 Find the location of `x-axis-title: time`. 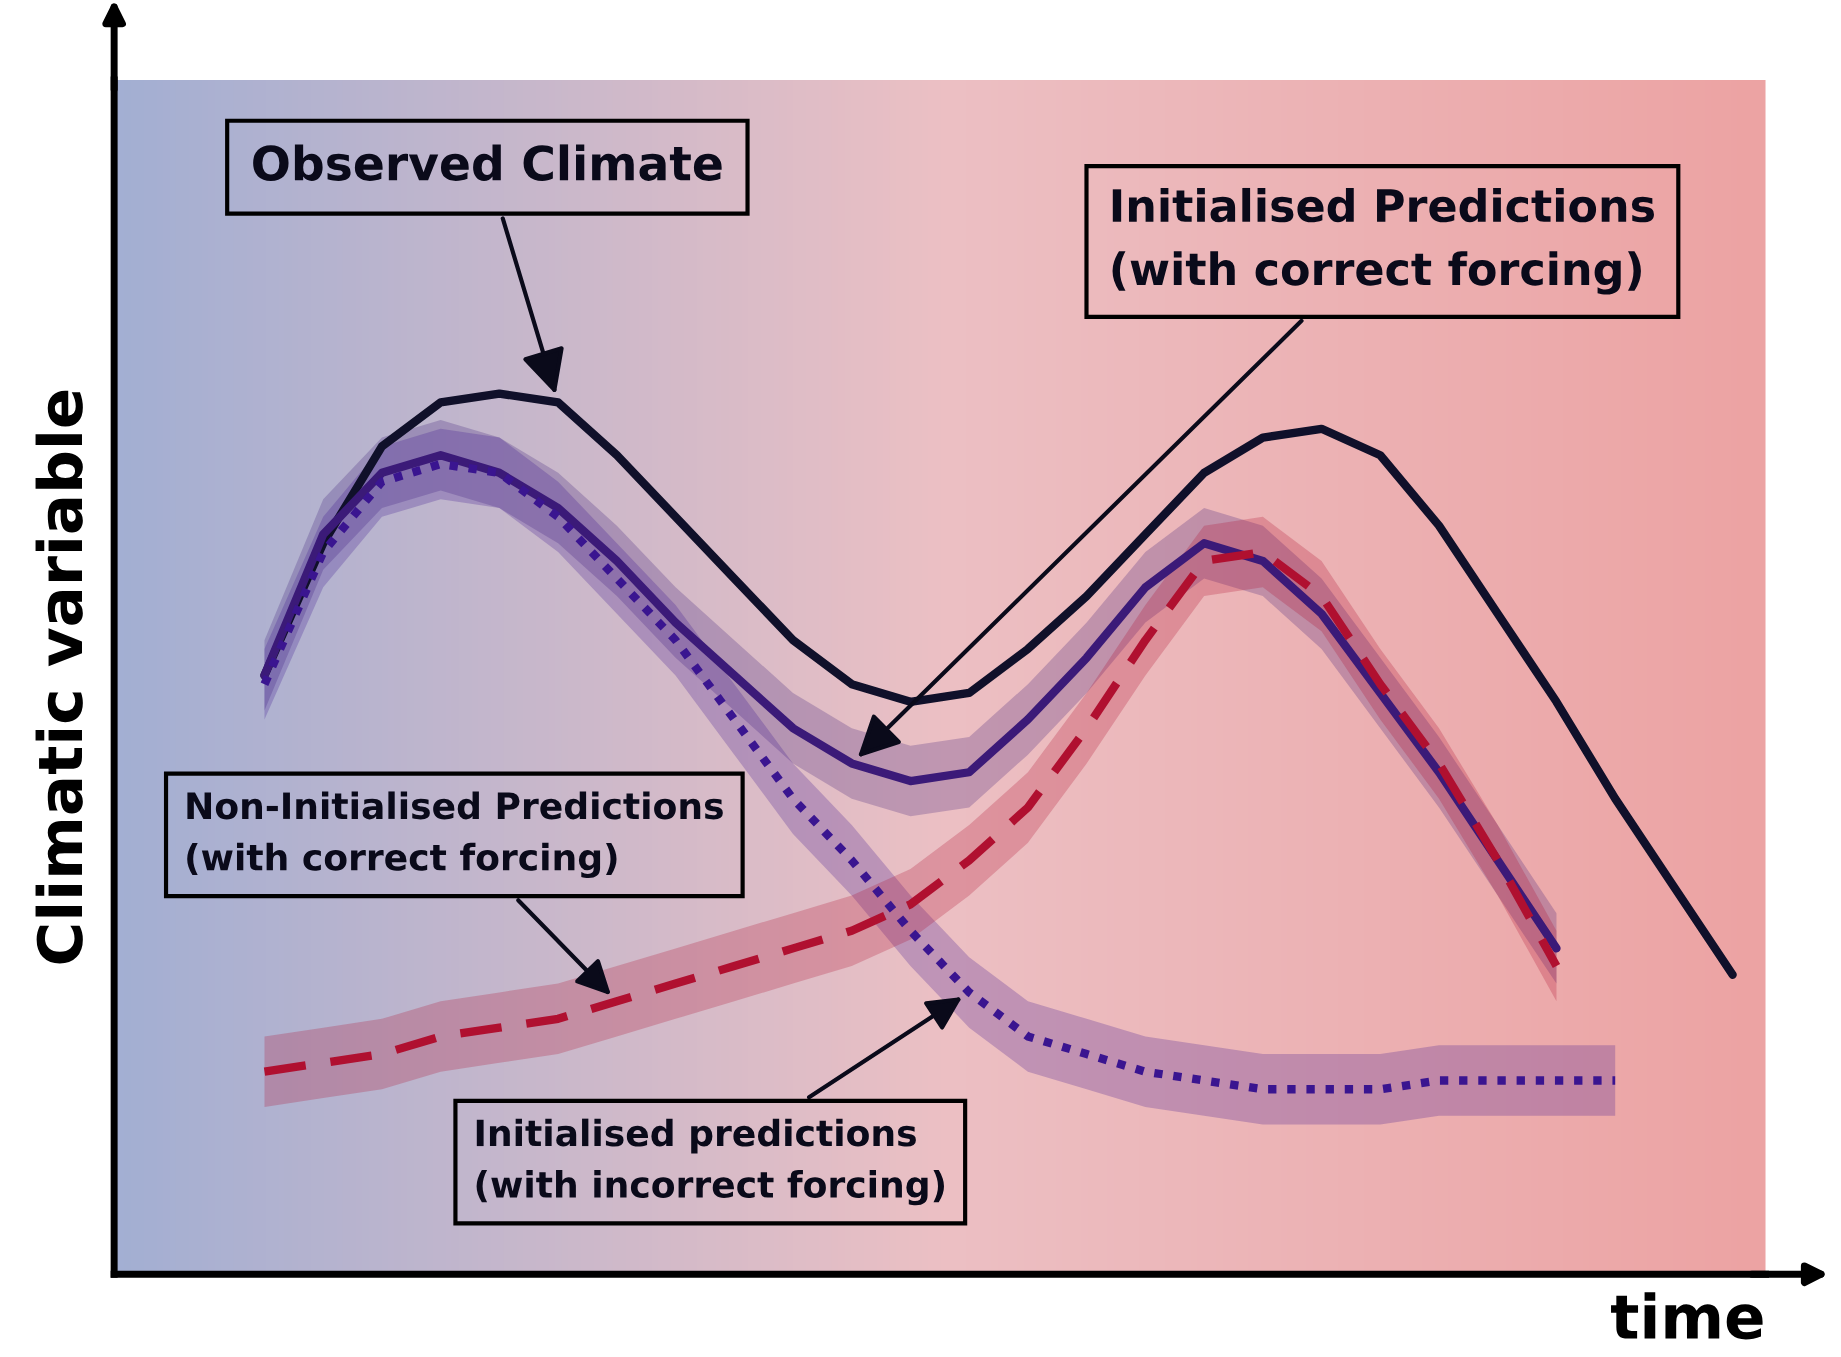

x-axis-title: time is located at coordinates (1687, 1316).